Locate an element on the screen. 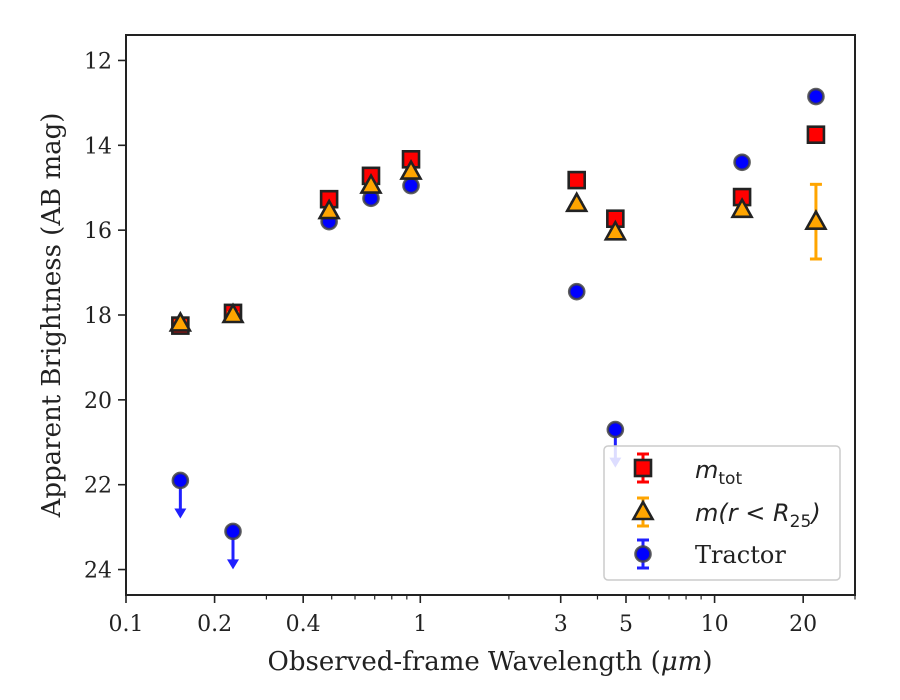  y-axis-title: Apparent Brightness (AB mag) is located at coordinates (52, 316).